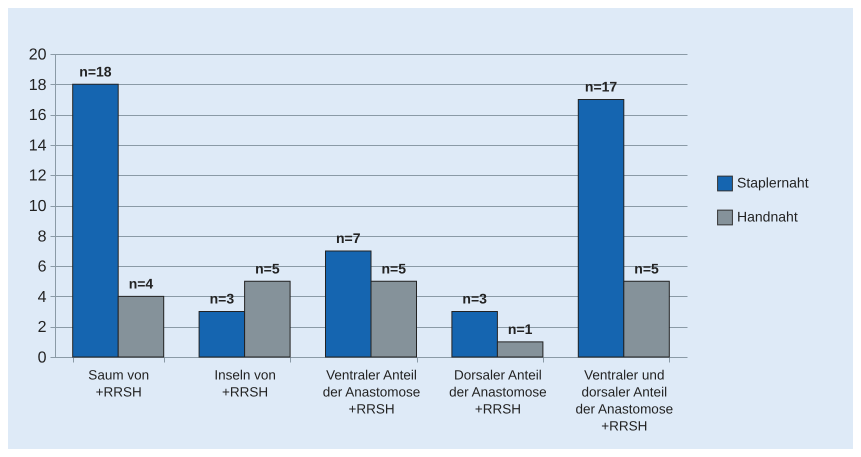 The width and height of the screenshot is (861, 457). Describe the element at coordinates (42, 297) in the screenshot. I see `y-tick-label: 4` at that location.